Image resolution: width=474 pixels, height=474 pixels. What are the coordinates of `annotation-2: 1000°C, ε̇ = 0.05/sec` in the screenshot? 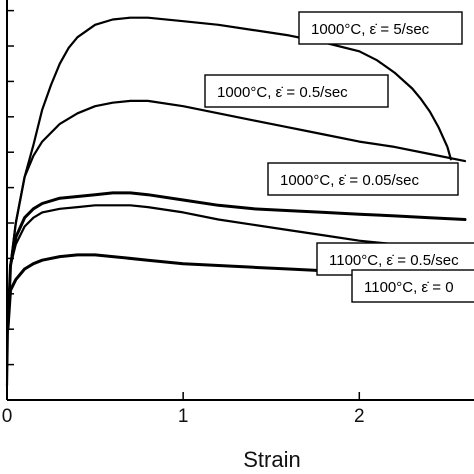 It's located at (363, 179).